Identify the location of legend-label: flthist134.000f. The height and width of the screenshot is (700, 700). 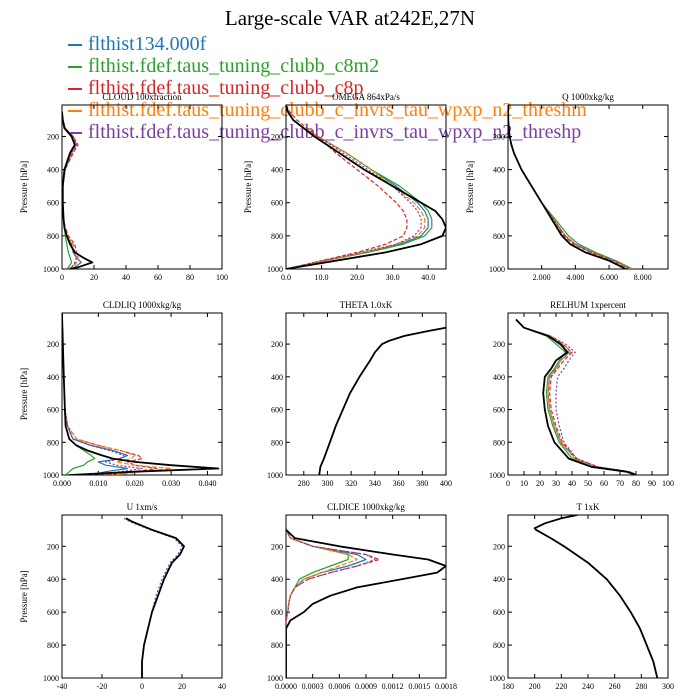
(147, 44).